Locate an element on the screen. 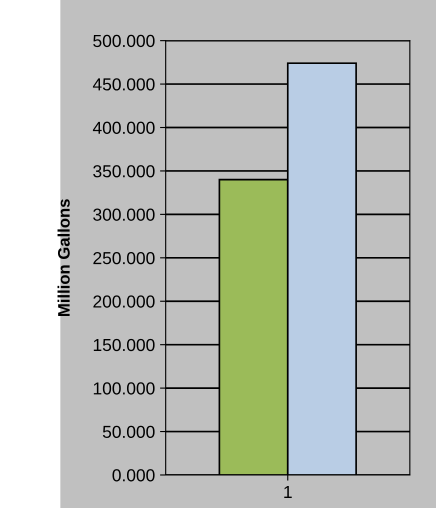 This screenshot has height=508, width=436. y-tick-label: 0.000 is located at coordinates (133, 475).